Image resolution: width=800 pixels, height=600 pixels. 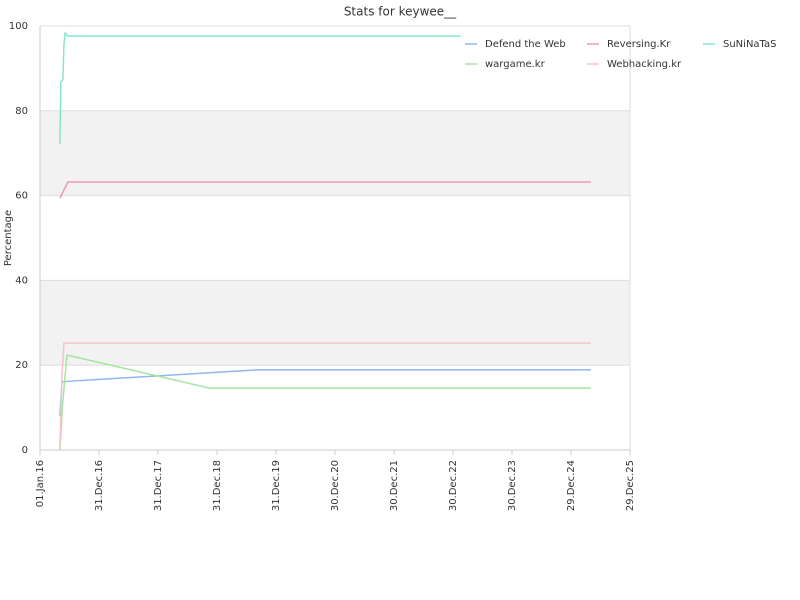 I want to click on y-tick-label: 100, so click(x=18, y=26).